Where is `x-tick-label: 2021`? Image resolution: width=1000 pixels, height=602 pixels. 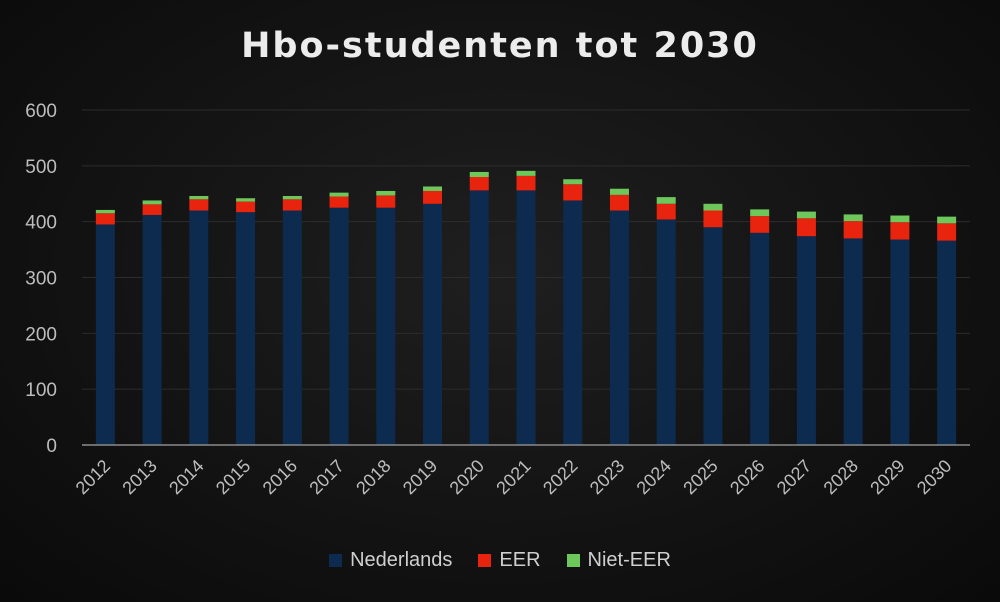
x-tick-label: 2021 is located at coordinates (513, 477).